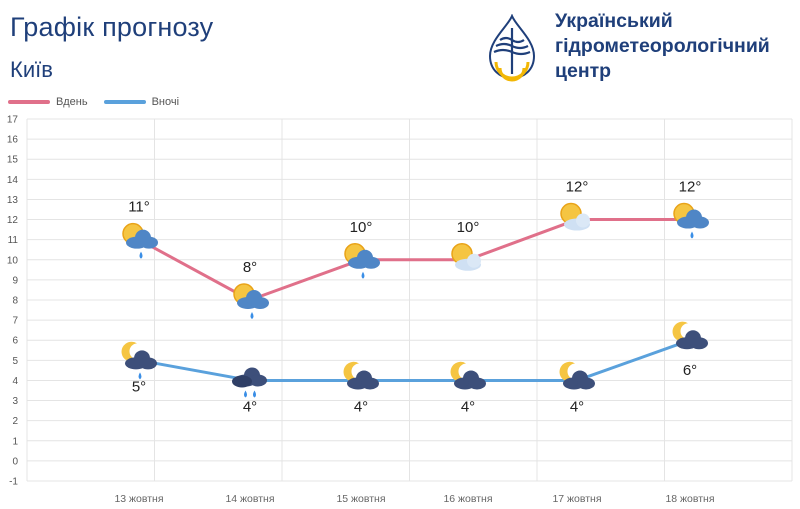 This screenshot has width=800, height=509. What do you see at coordinates (139, 360) in the screenshot?
I see `moon-cloud-rain-icon` at bounding box center [139, 360].